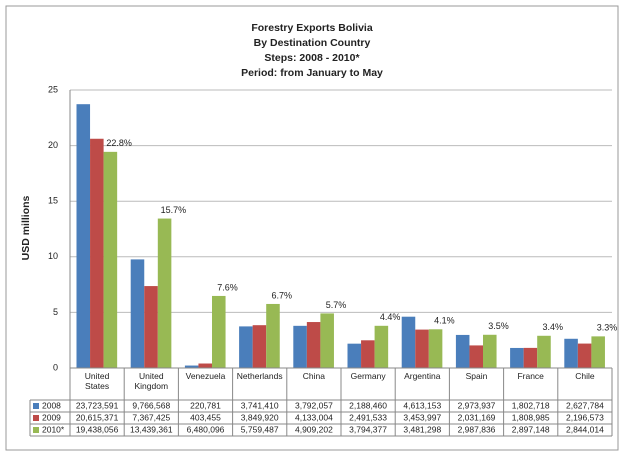  I want to click on y-tick-label: 5, so click(55, 312).